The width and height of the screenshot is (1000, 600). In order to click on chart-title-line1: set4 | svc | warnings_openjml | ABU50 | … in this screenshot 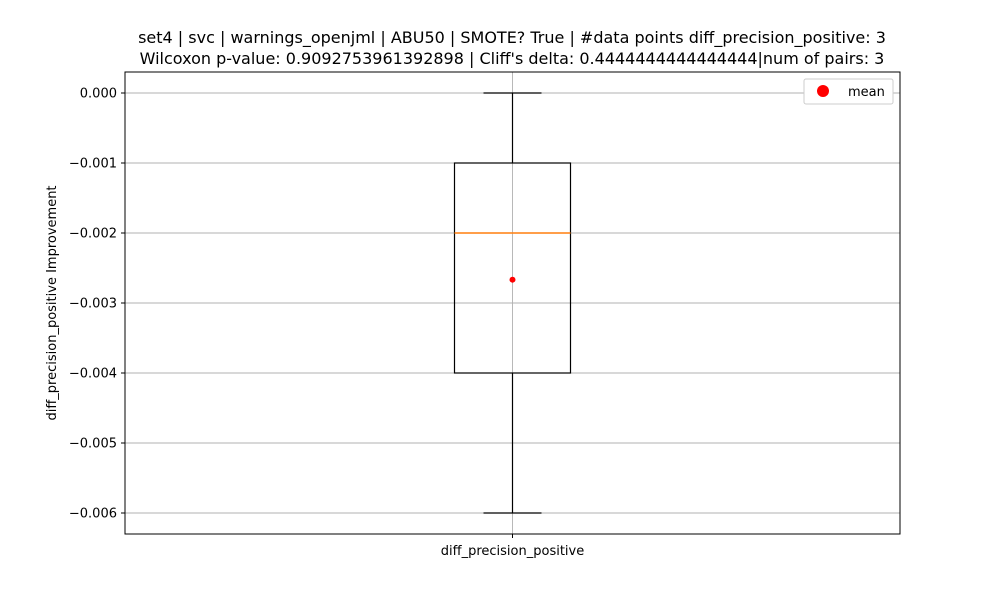, I will do `click(512, 38)`.